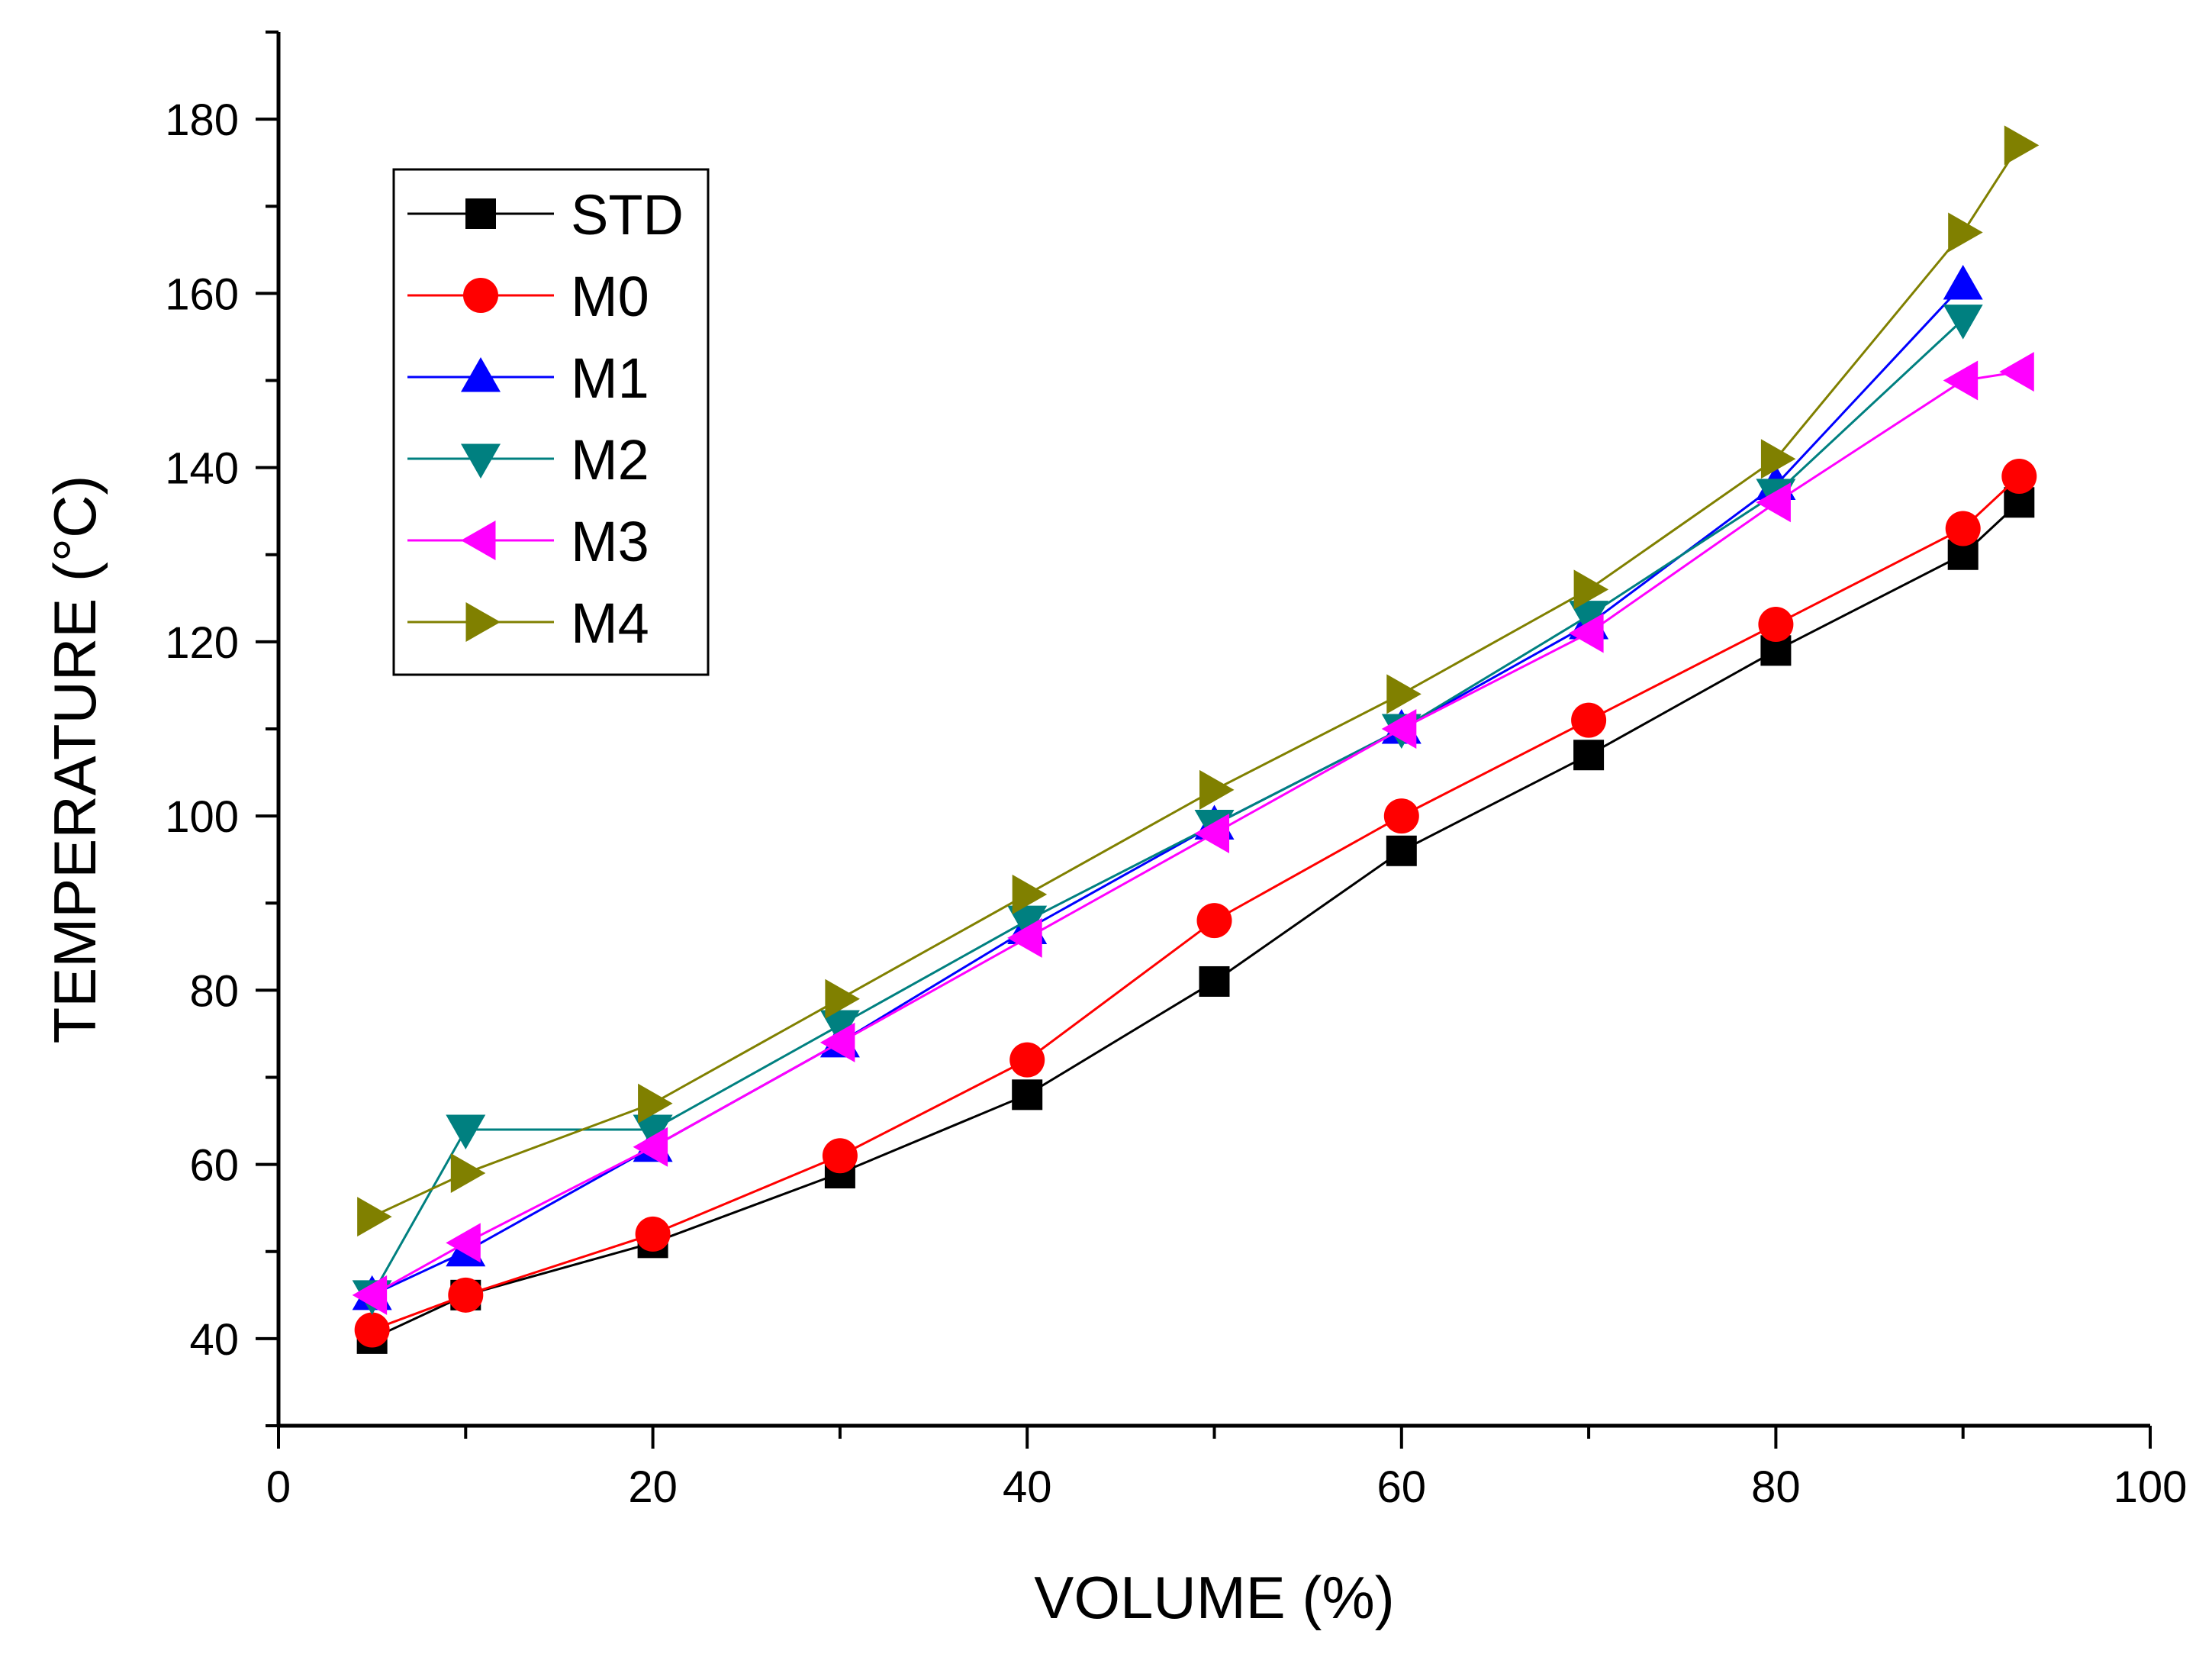  Describe the element at coordinates (528, 296) in the screenshot. I see `legend-item-m0: M0` at that location.